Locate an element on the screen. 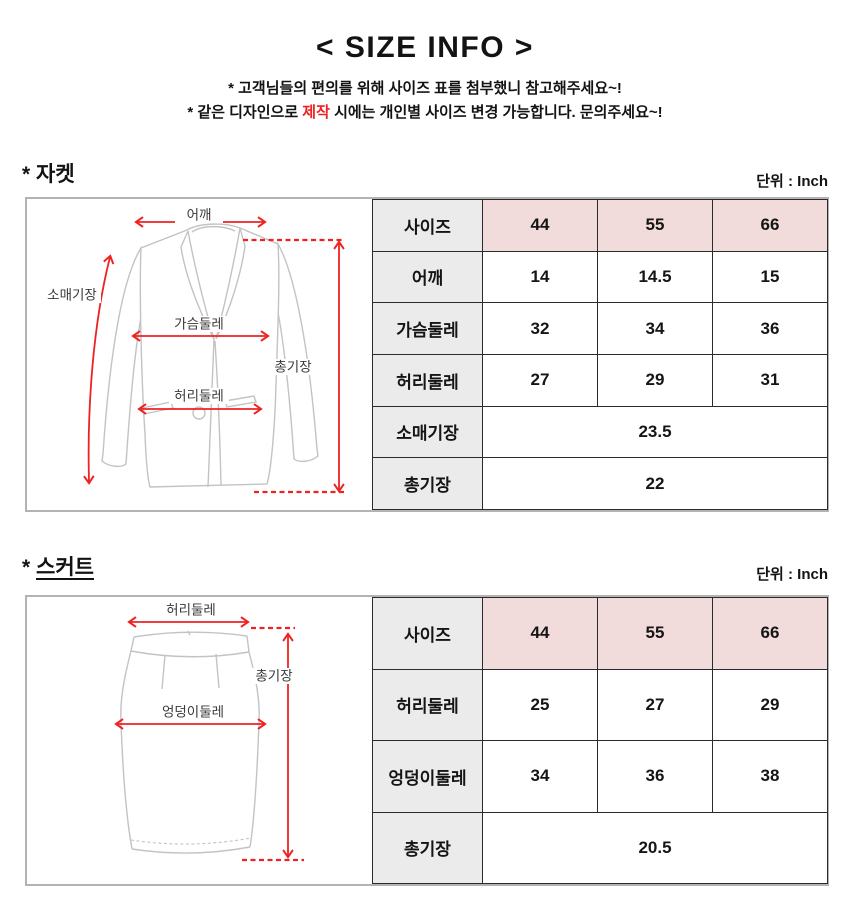 This screenshot has width=850, height=902. table-row: 소매기장 23.5 is located at coordinates (600, 432).